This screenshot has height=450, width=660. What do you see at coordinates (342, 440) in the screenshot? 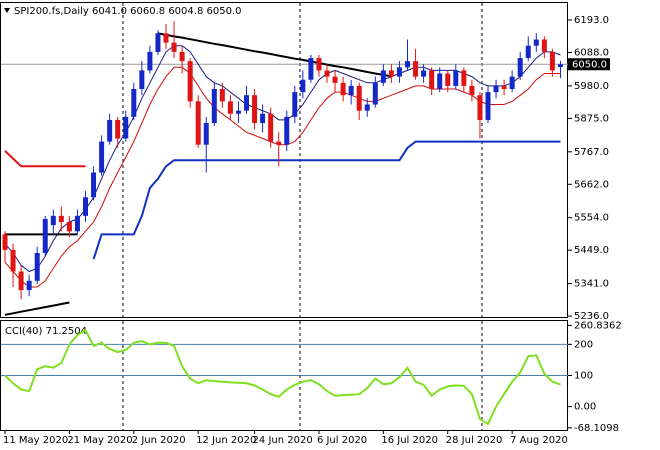
I see `x-tick-label: 6 Jul 2020` at bounding box center [342, 440].